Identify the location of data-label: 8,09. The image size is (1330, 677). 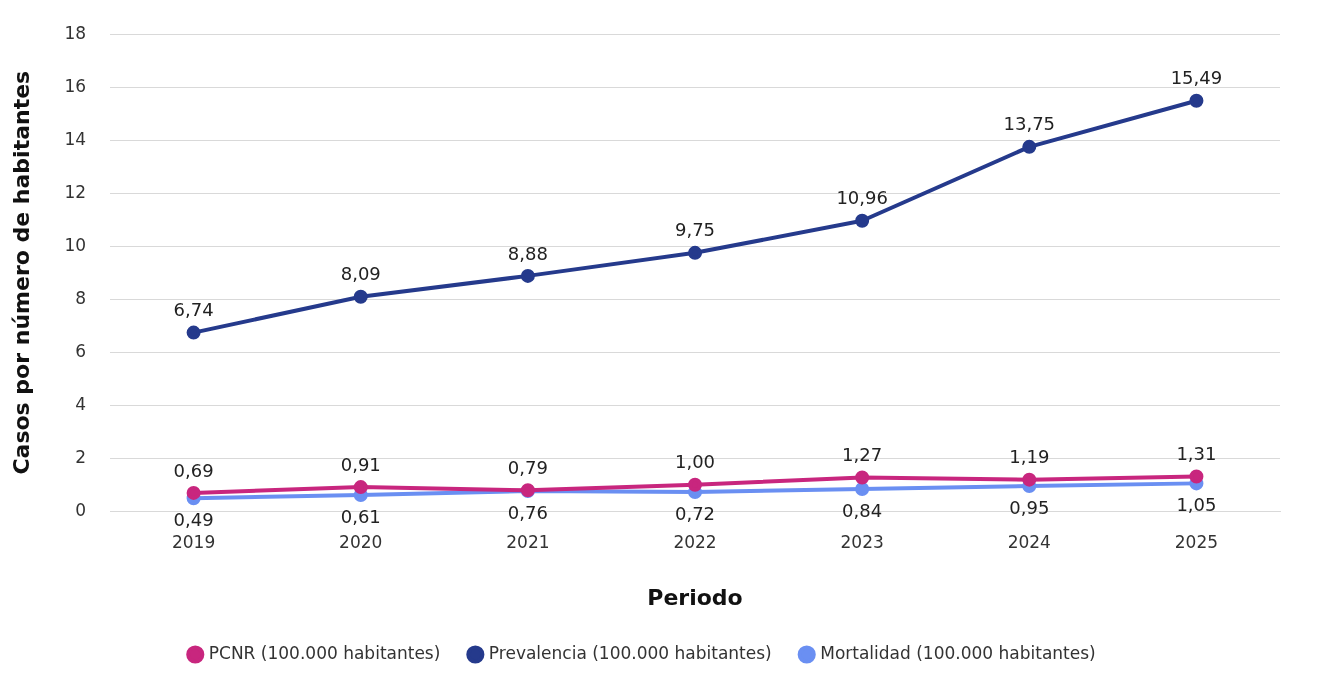
(360, 274).